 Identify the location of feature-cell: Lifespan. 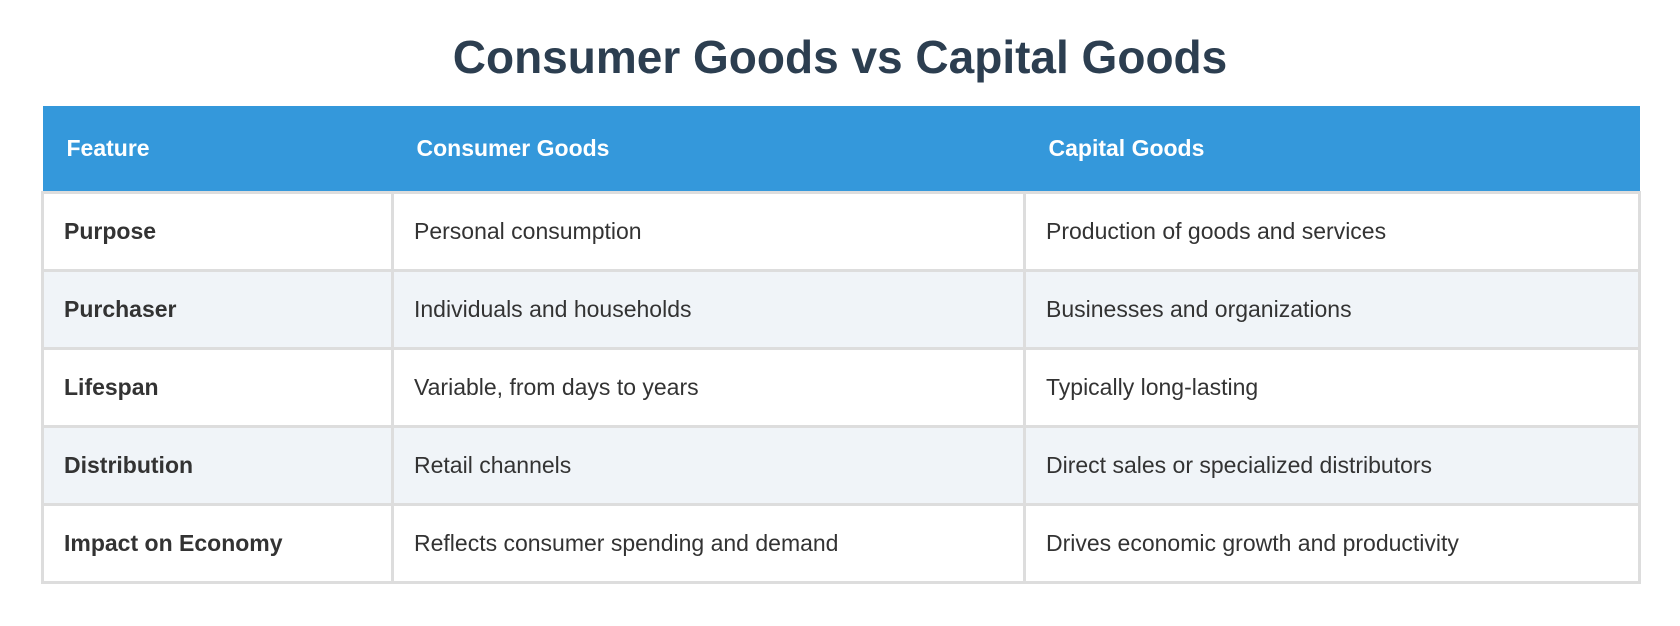
(217, 387).